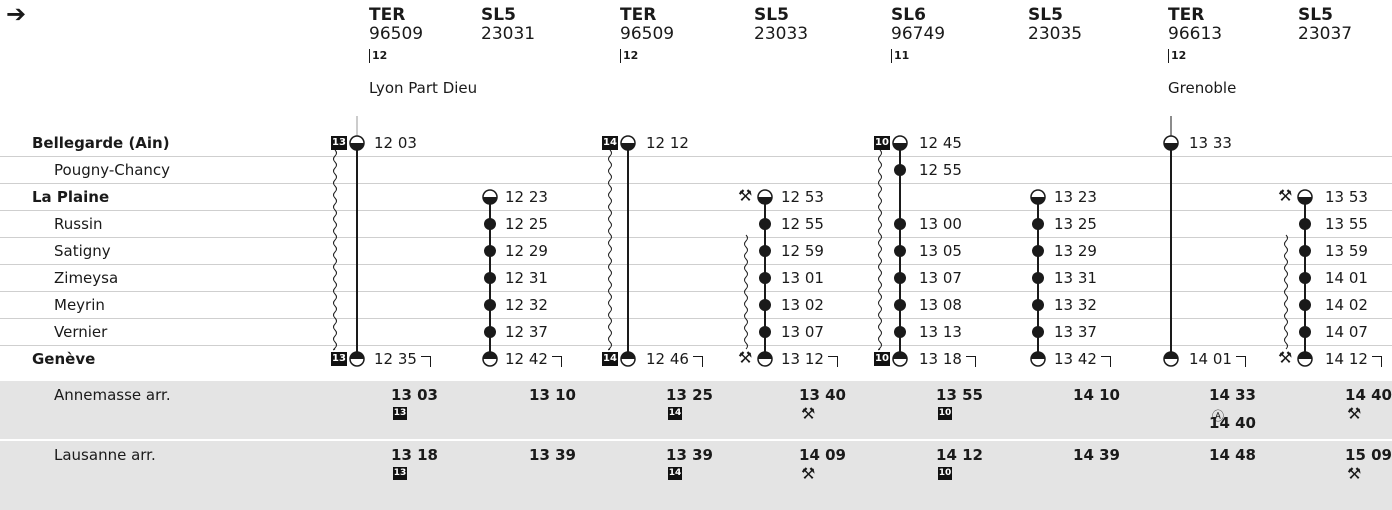  I want to click on train-header-4: SL6 96749 11, so click(918, 34).